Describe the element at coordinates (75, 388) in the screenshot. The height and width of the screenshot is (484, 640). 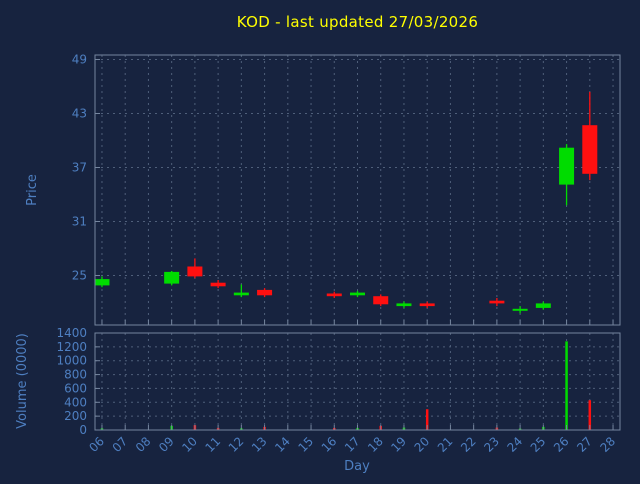
I see `volume-tick-label: 600` at that location.